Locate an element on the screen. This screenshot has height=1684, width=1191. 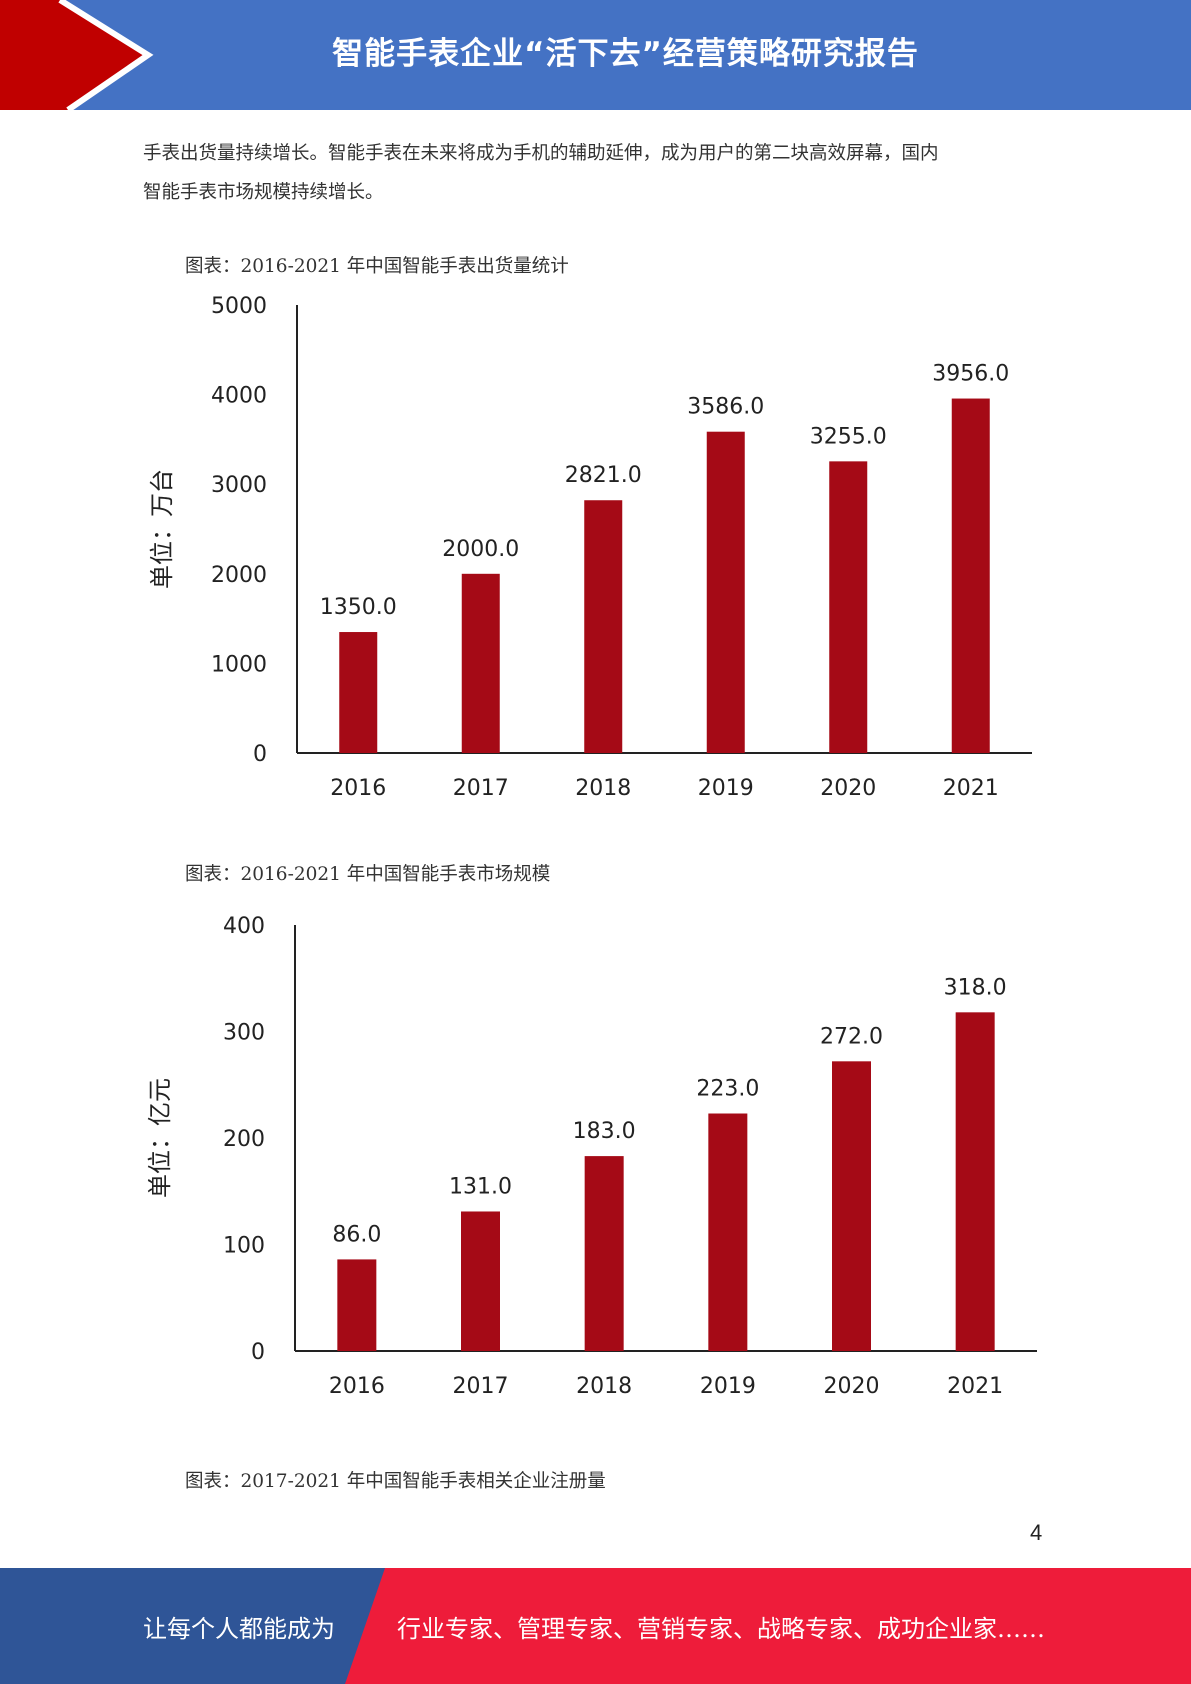
data-label: 3586.0 is located at coordinates (725, 407).